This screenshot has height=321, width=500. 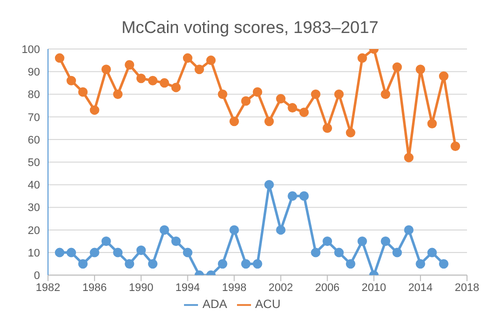 I want to click on x-tick-label: 1982, so click(x=48, y=288).